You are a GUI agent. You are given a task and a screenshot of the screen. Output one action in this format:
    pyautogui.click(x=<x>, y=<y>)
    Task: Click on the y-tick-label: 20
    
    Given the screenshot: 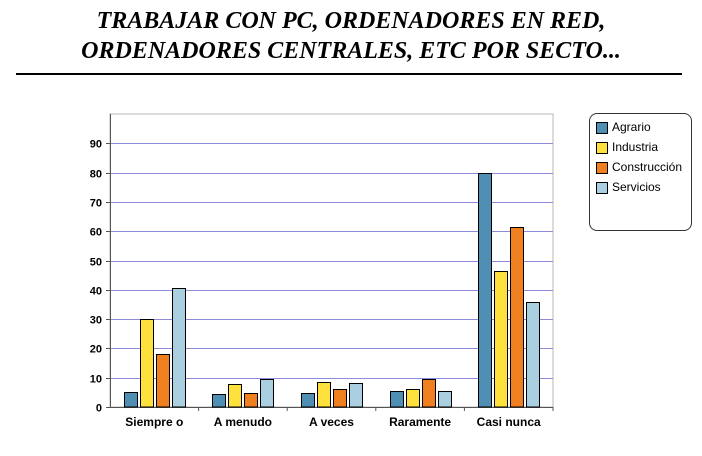 What is the action you would take?
    pyautogui.click(x=96, y=350)
    